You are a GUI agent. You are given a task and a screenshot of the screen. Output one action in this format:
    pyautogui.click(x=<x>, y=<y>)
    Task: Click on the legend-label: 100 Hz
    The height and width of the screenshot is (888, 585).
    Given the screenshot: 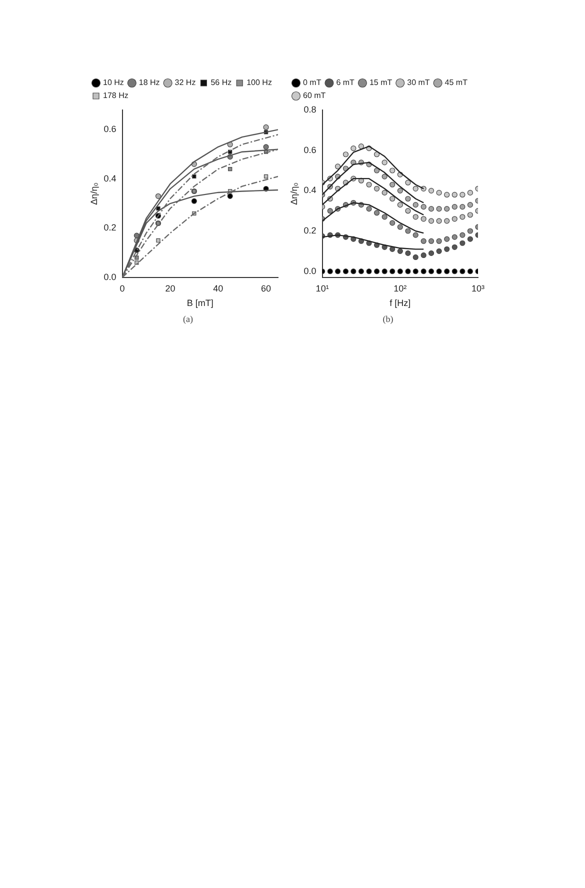 What is the action you would take?
    pyautogui.click(x=259, y=83)
    